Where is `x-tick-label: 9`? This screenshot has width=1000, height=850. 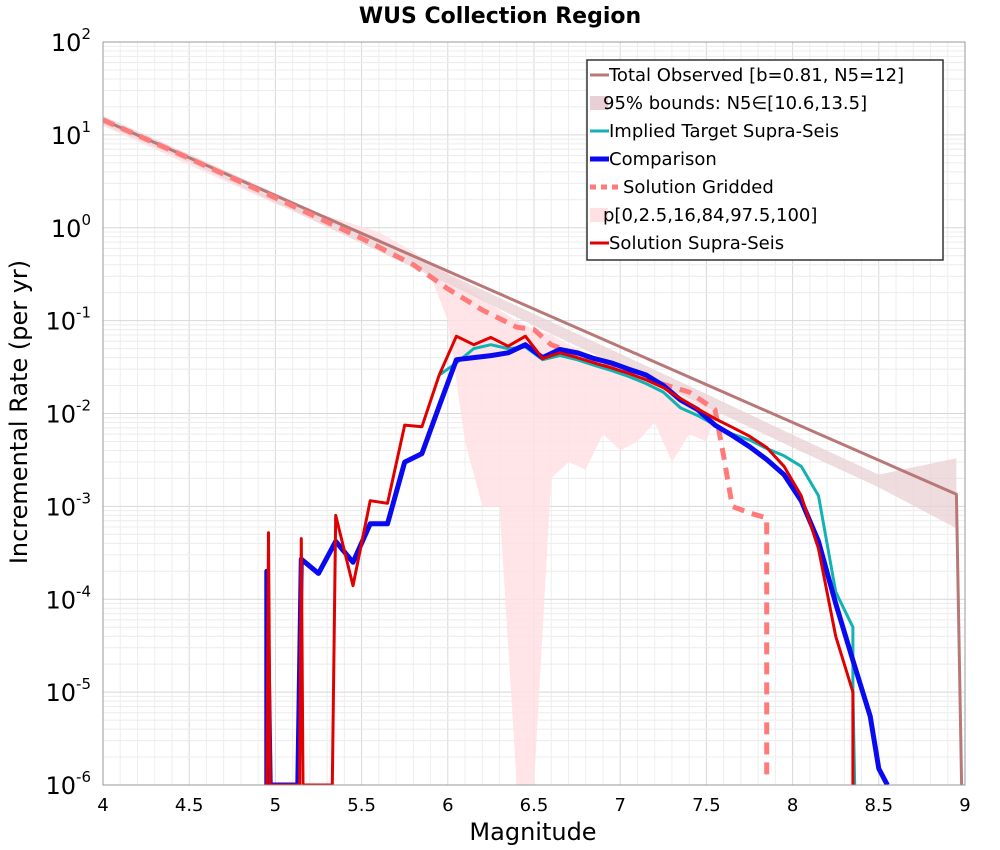
x-tick-label: 9 is located at coordinates (964, 805).